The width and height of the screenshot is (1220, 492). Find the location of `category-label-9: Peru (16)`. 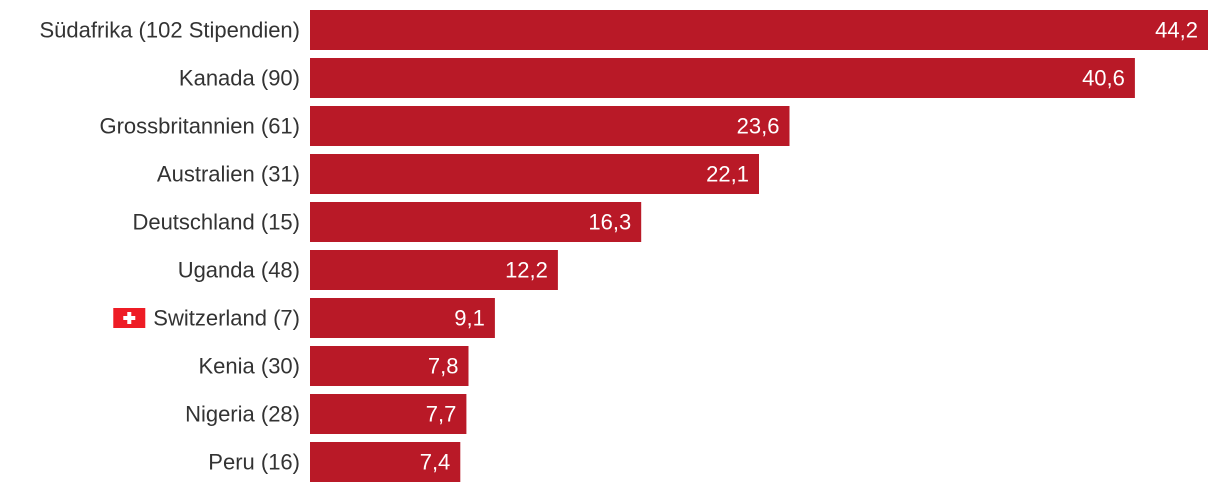

category-label-9: Peru (16) is located at coordinates (254, 462).